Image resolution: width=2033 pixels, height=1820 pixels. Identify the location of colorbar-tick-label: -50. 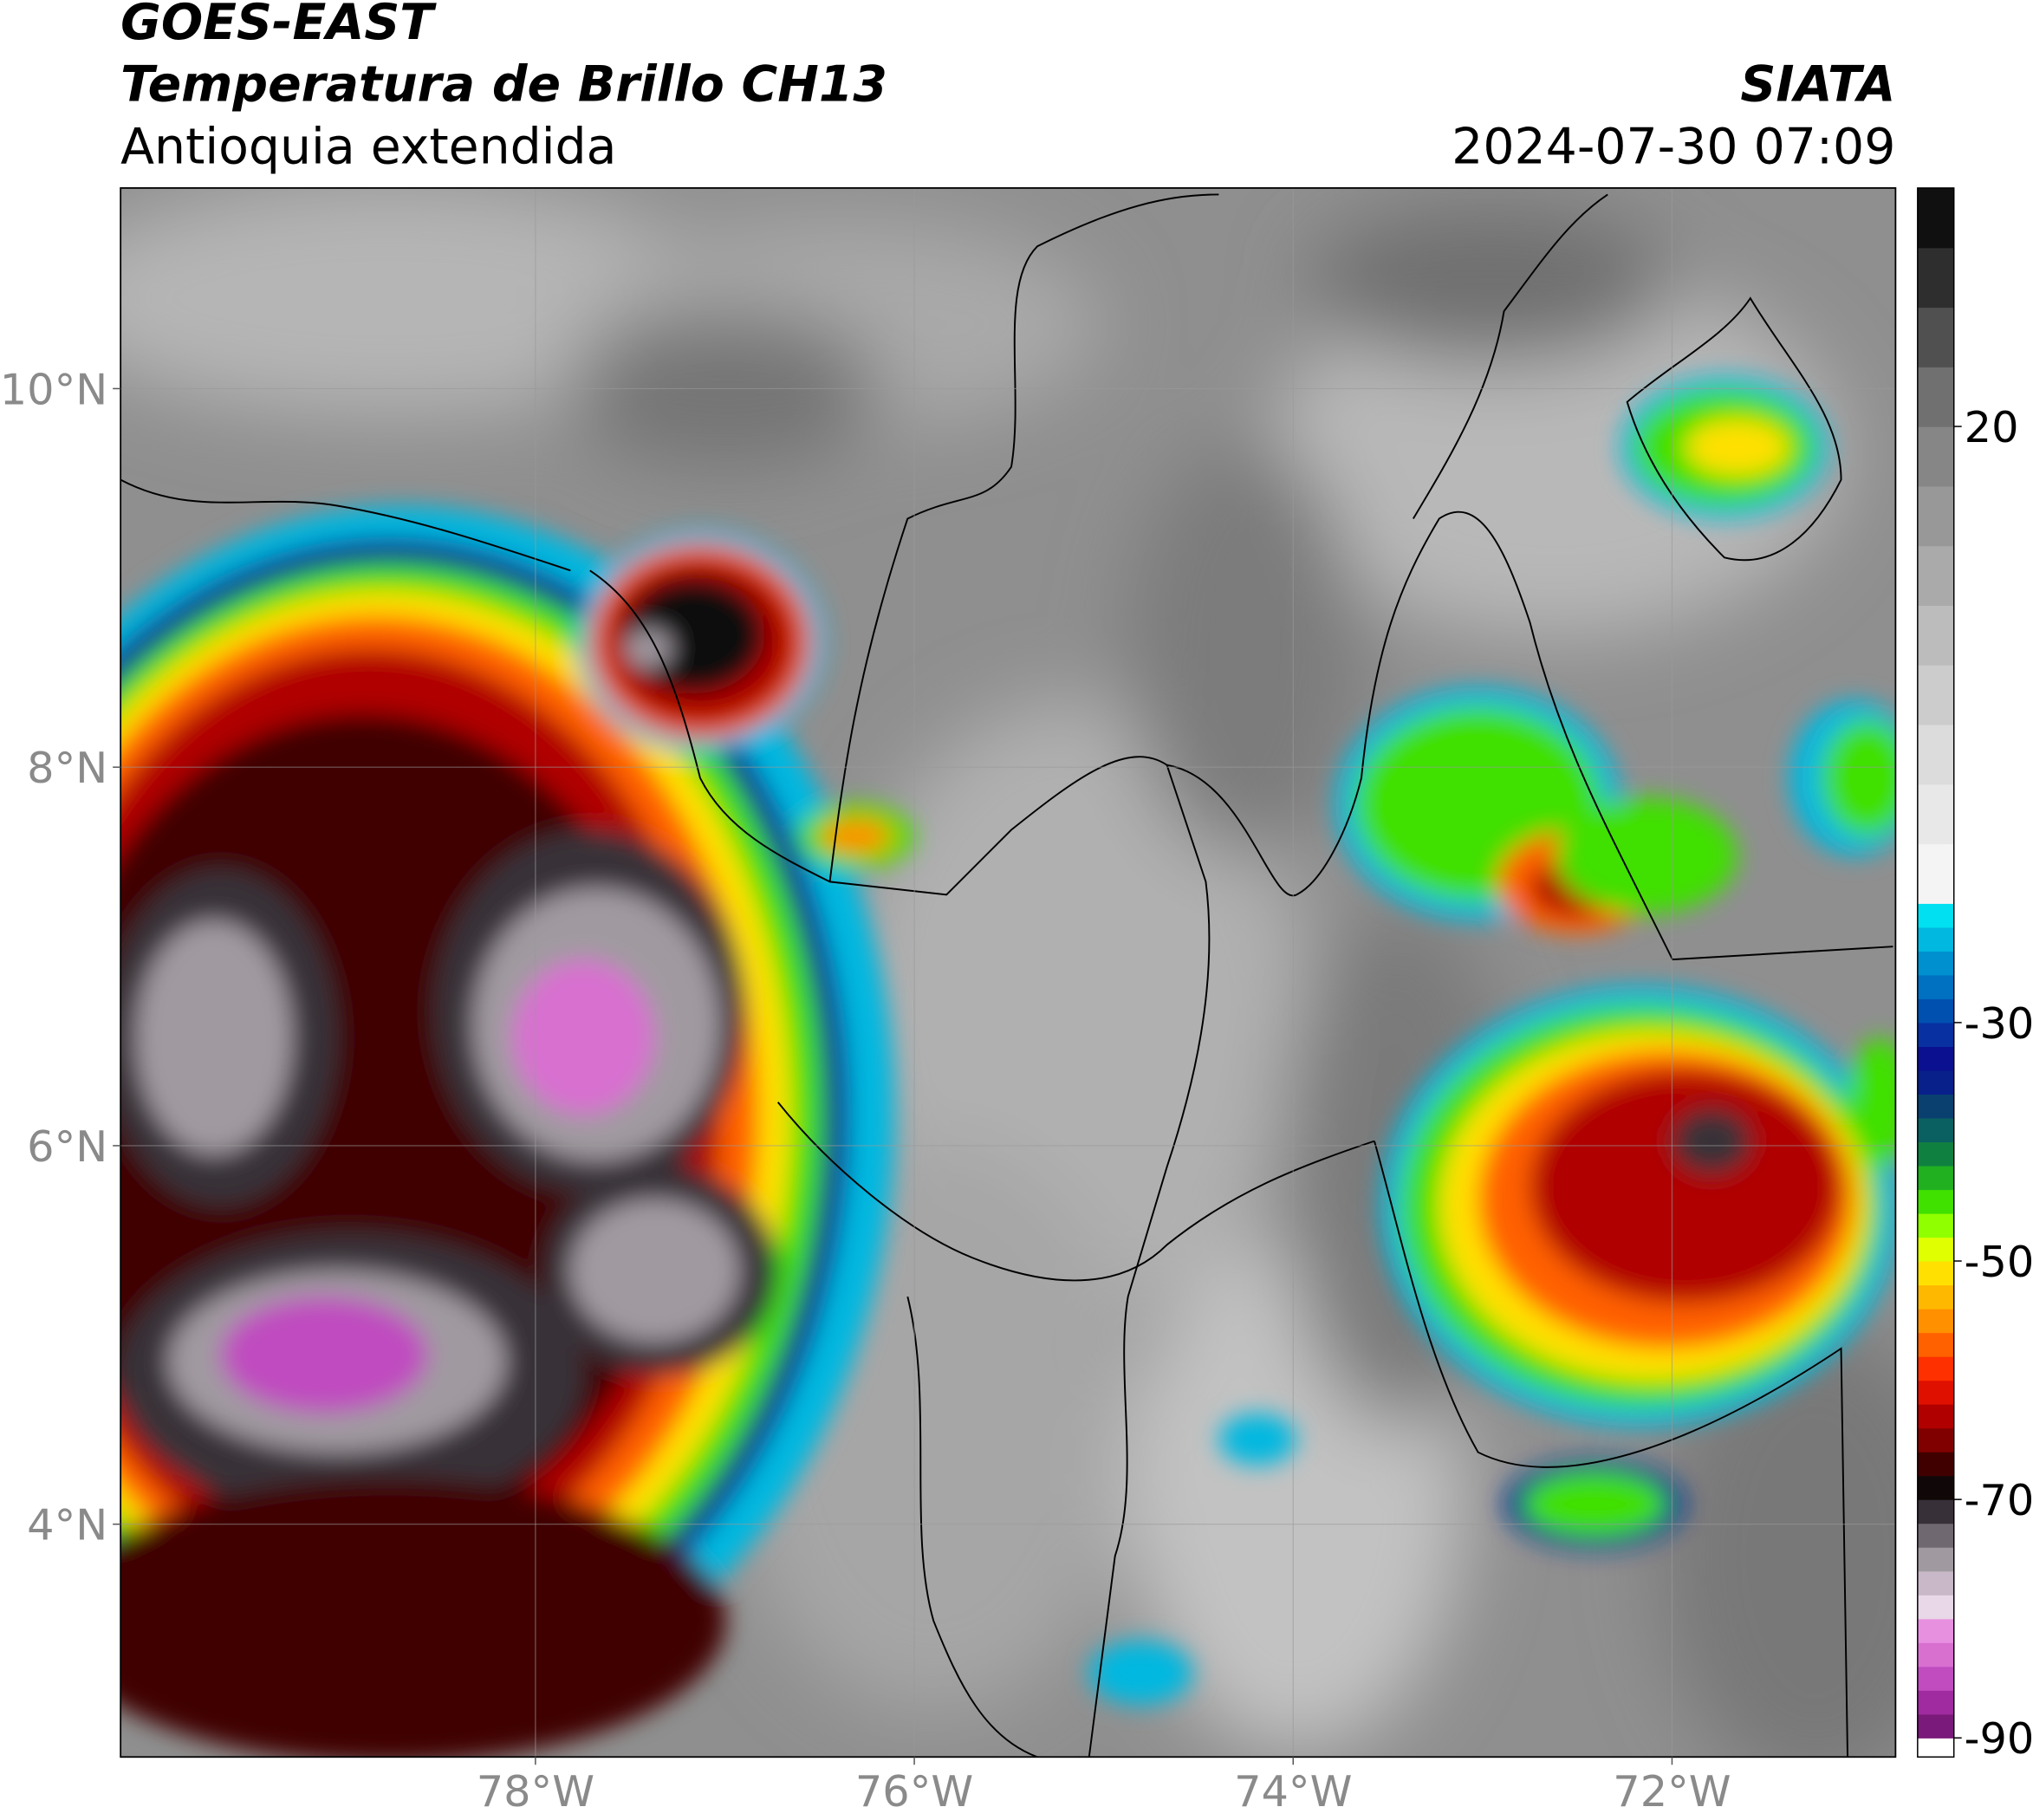
(1999, 1262).